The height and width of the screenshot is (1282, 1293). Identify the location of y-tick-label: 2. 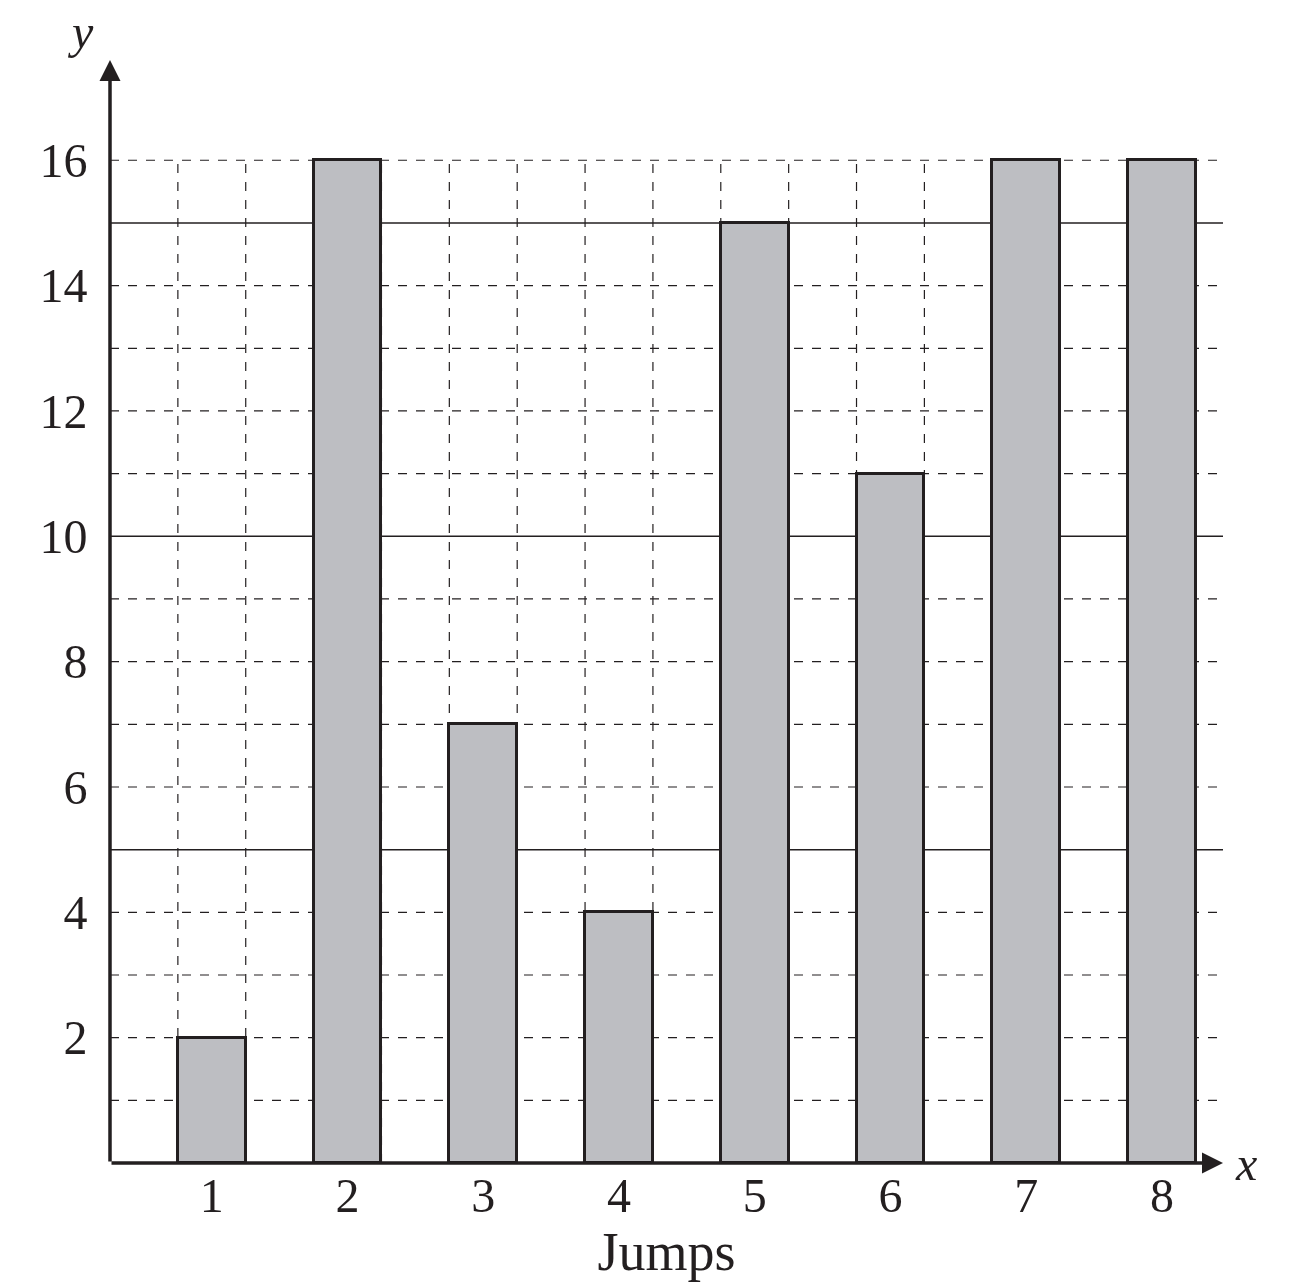
(75, 1038).